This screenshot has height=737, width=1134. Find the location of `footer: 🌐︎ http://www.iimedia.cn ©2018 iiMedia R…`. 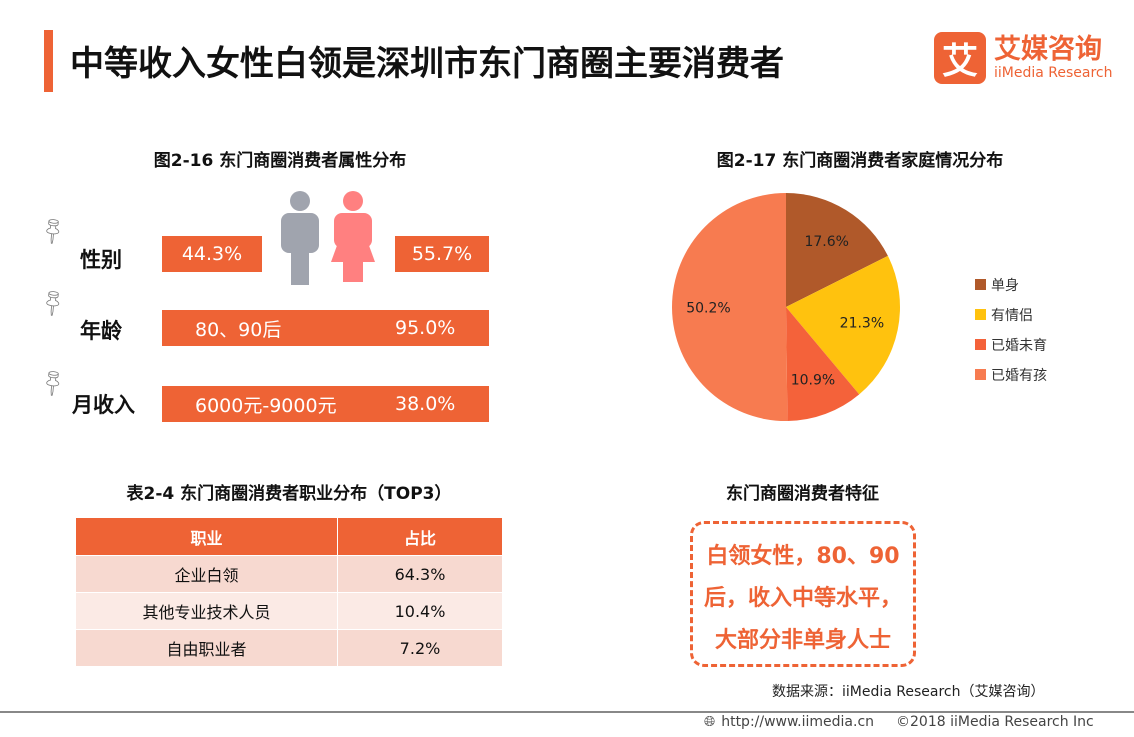

footer: 🌐︎ http://www.iimedia.cn ©2018 iiMedia R… is located at coordinates (899, 722).